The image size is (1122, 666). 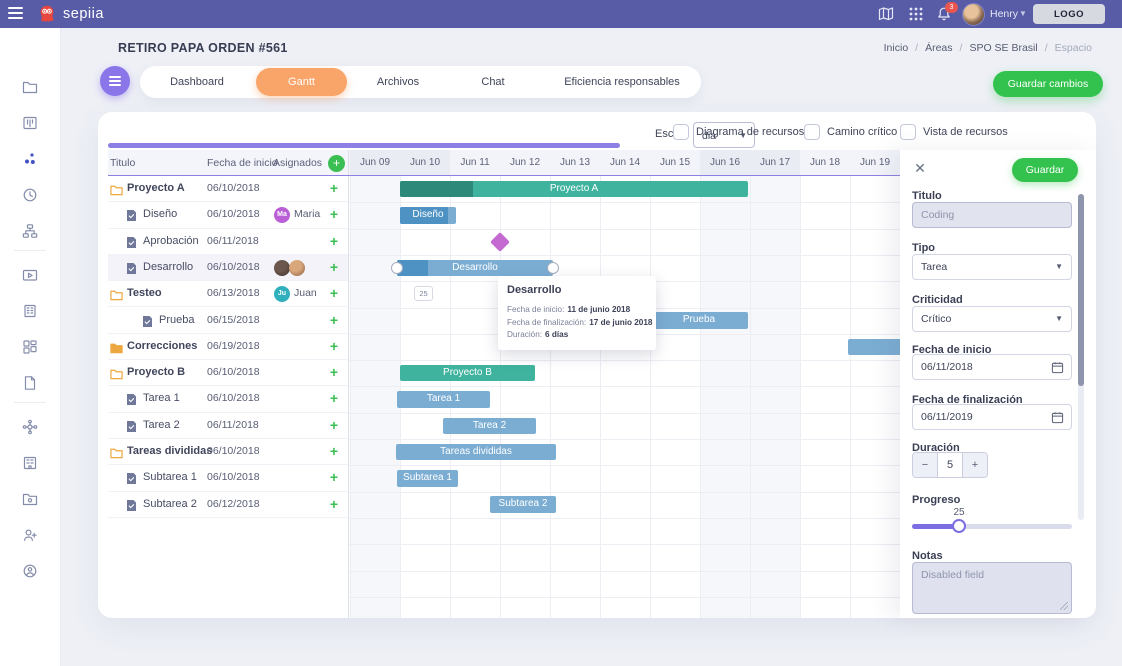 What do you see at coordinates (228, 373) in the screenshot?
I see `table-row-proyecto-b: Proyecto B 06/10/2018 +` at bounding box center [228, 373].